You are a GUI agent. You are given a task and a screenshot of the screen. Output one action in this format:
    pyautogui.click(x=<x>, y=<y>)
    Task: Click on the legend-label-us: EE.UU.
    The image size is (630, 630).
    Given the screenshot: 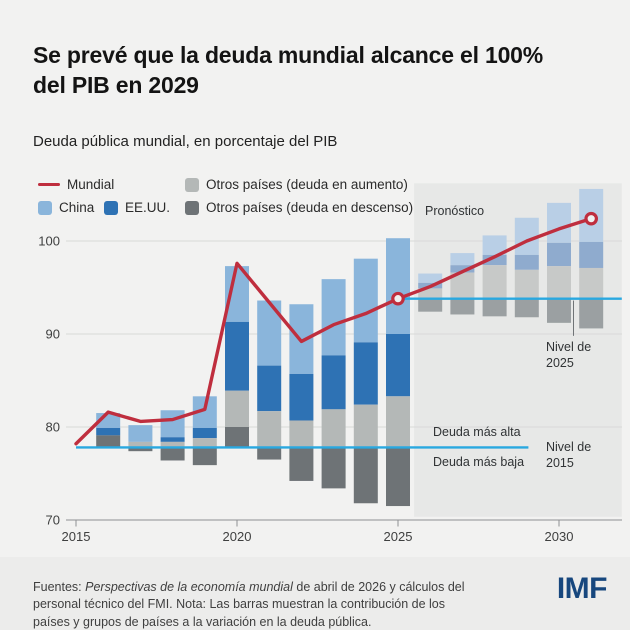 What is the action you would take?
    pyautogui.click(x=148, y=207)
    